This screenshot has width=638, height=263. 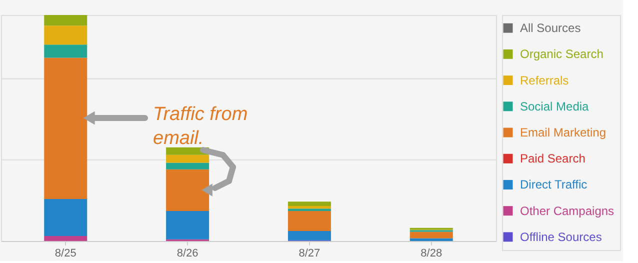 I want to click on x-tick-label: 8/27, so click(x=309, y=254).